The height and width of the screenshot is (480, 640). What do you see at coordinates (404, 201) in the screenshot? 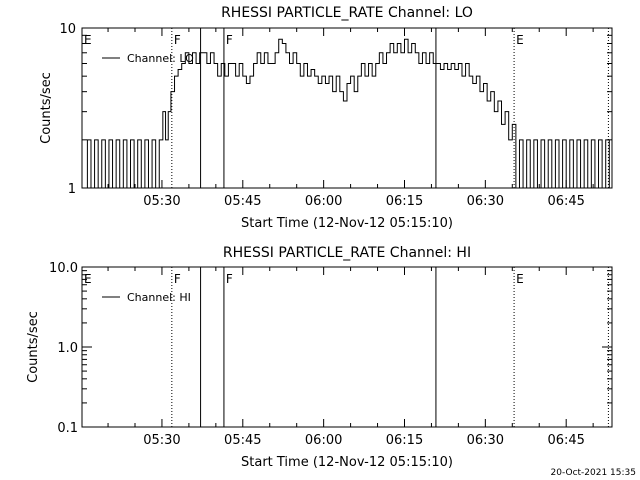
I see `lo-x-tick-label: 06:15` at bounding box center [404, 201].